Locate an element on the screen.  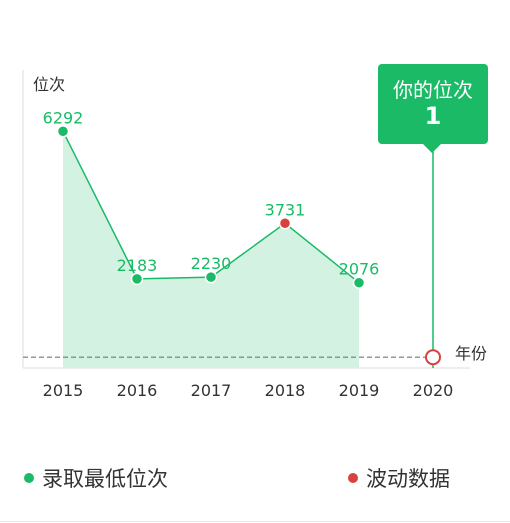
legend-item-min-rank: 录取最低位次 is located at coordinates (96, 478).